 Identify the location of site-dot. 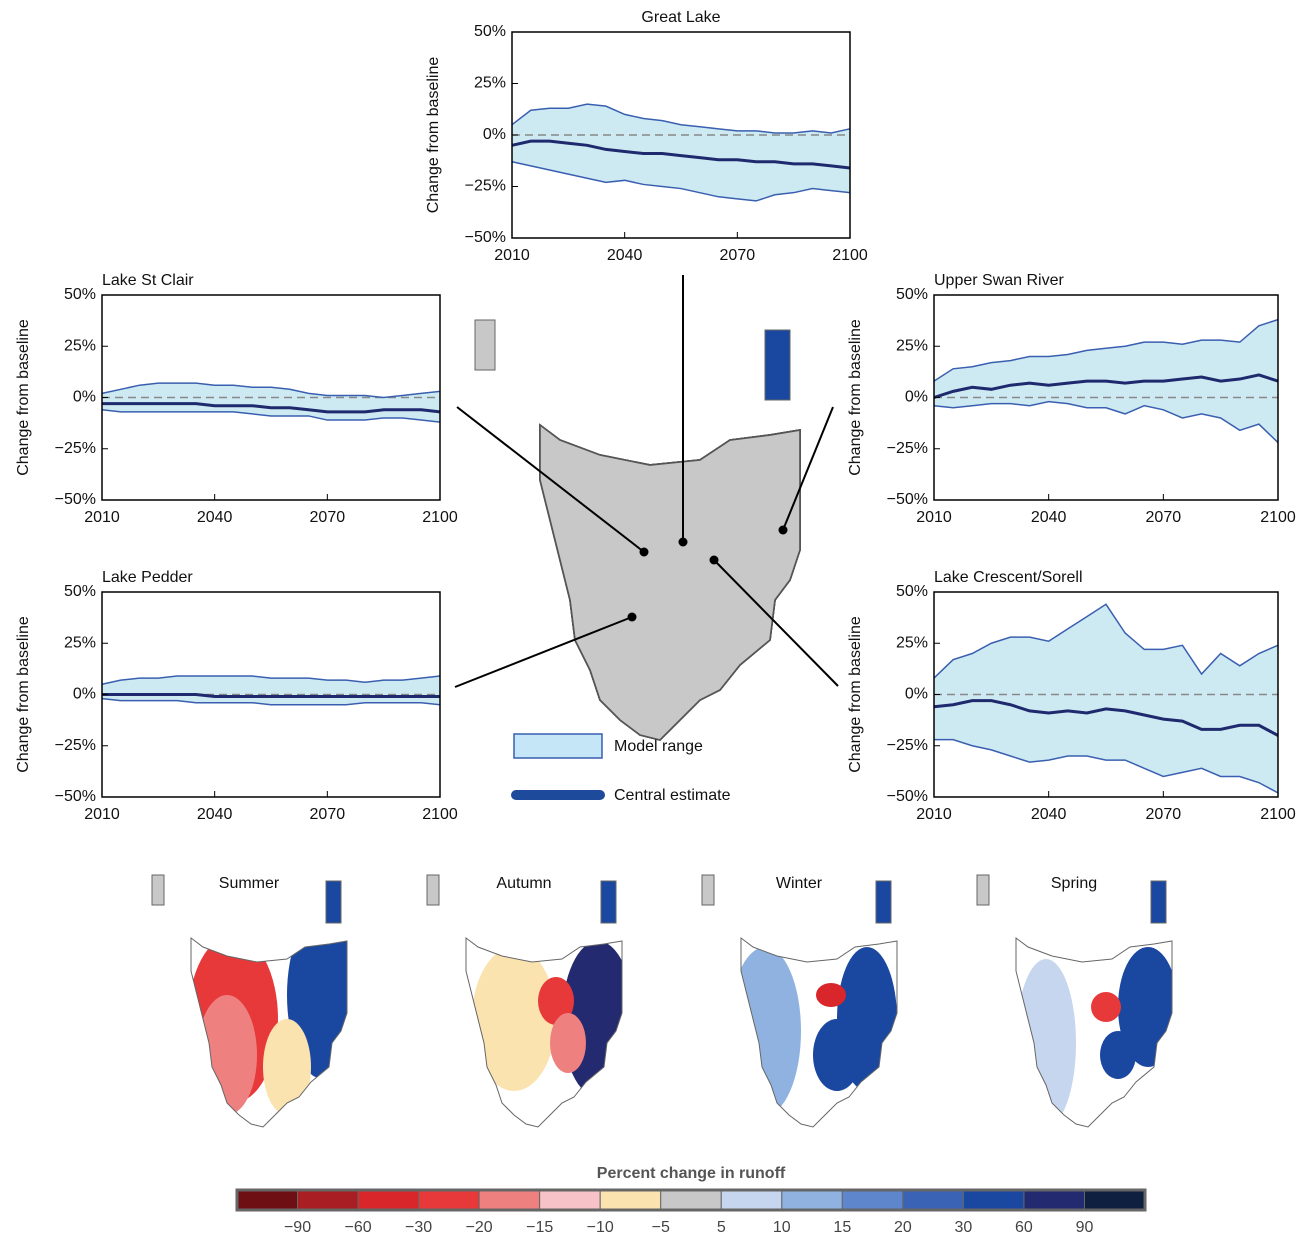
(683, 542).